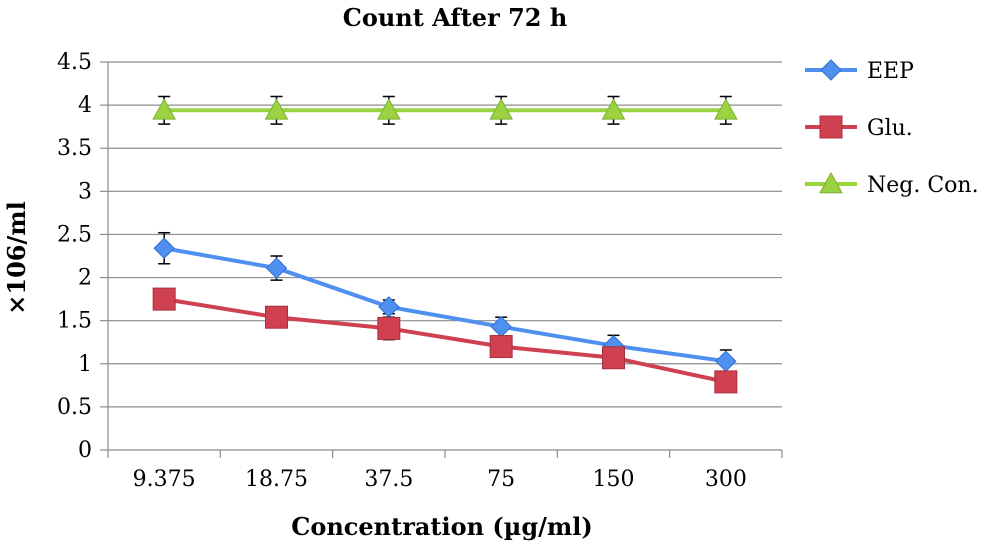  I want to click on series-neg-con, so click(445, 110).